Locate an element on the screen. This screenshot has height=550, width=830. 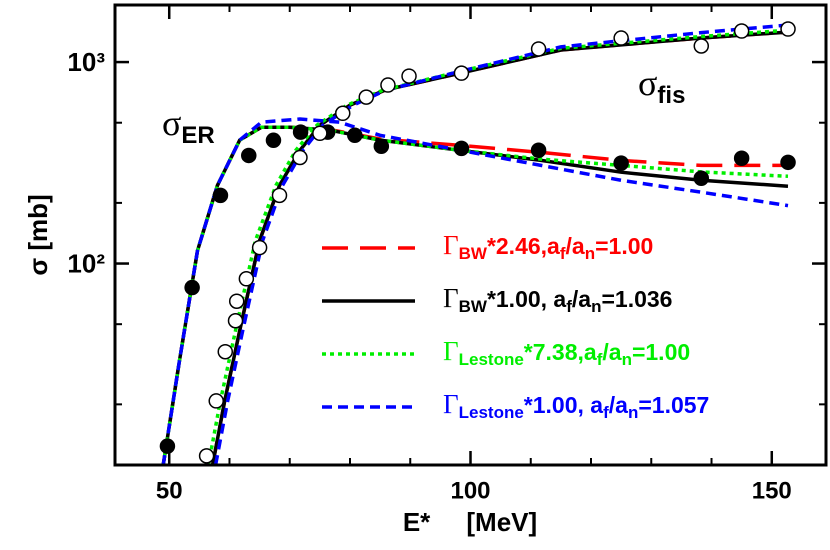
legend-label-part: *2.46,a is located at coordinates (523, 246).